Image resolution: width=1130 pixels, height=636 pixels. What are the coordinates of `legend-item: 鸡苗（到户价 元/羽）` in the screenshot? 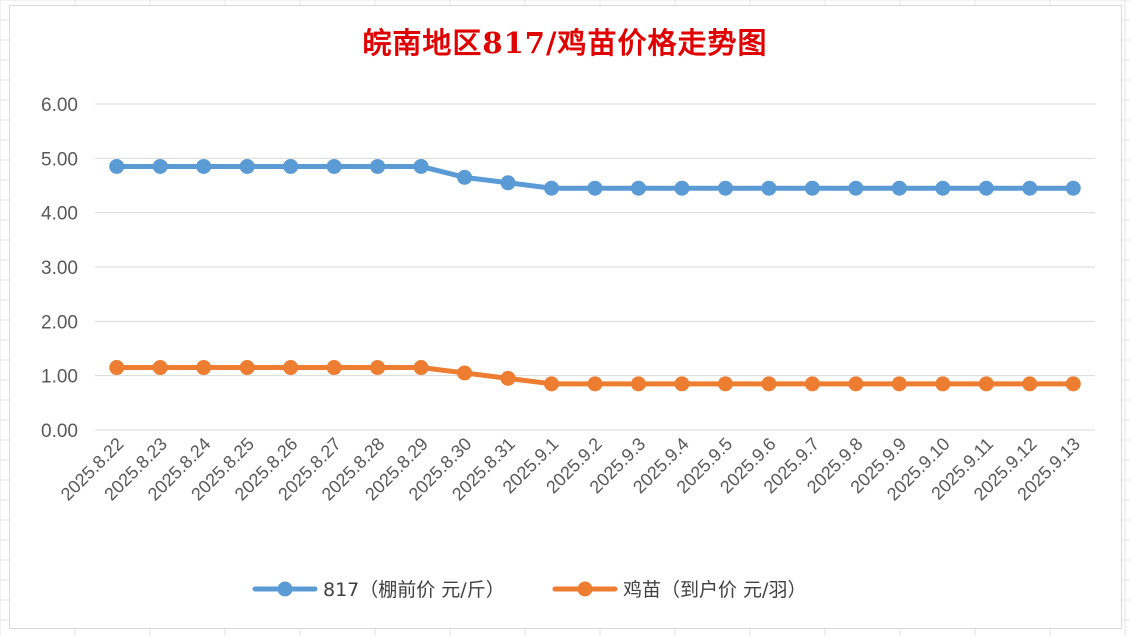 It's located at (679, 590).